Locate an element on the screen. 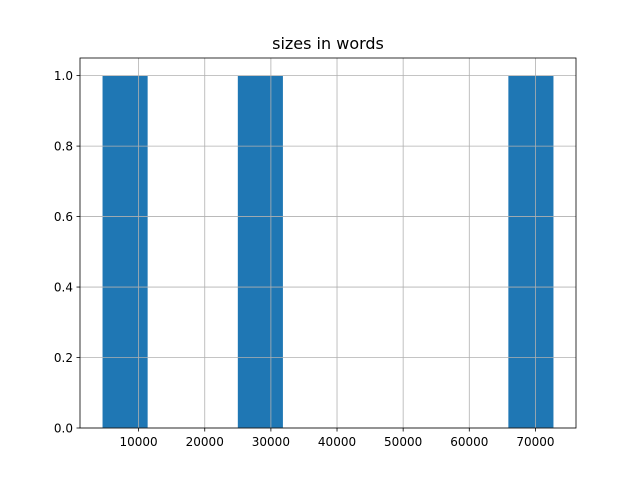 Image resolution: width=640 pixels, height=480 pixels. y-tick-label: 0.8 is located at coordinates (63, 147).